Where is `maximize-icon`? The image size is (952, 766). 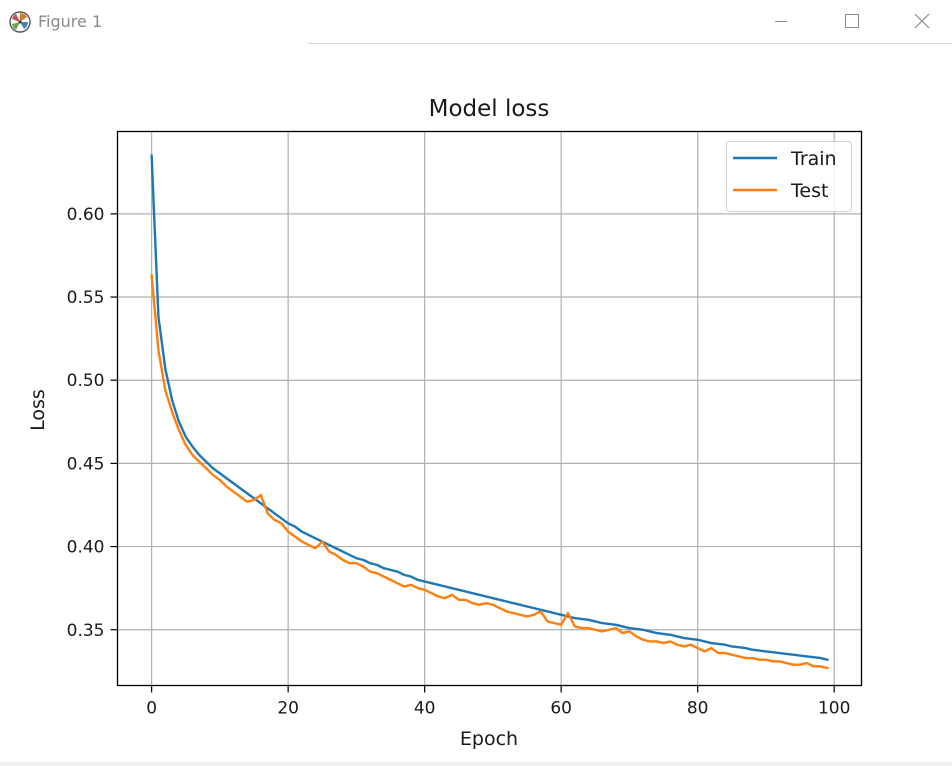 maximize-icon is located at coordinates (852, 21).